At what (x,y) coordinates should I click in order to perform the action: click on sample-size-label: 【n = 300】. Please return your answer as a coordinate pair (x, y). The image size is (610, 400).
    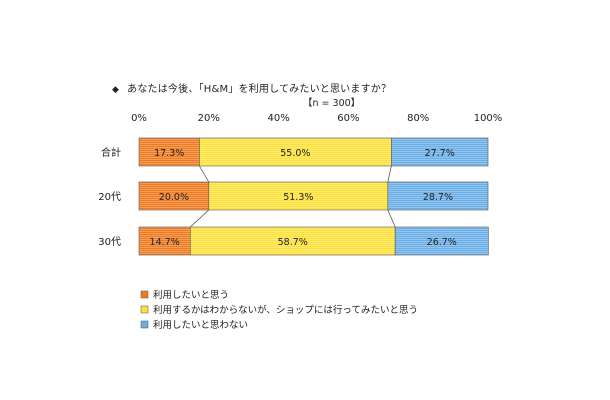
    Looking at the image, I should click on (332, 103).